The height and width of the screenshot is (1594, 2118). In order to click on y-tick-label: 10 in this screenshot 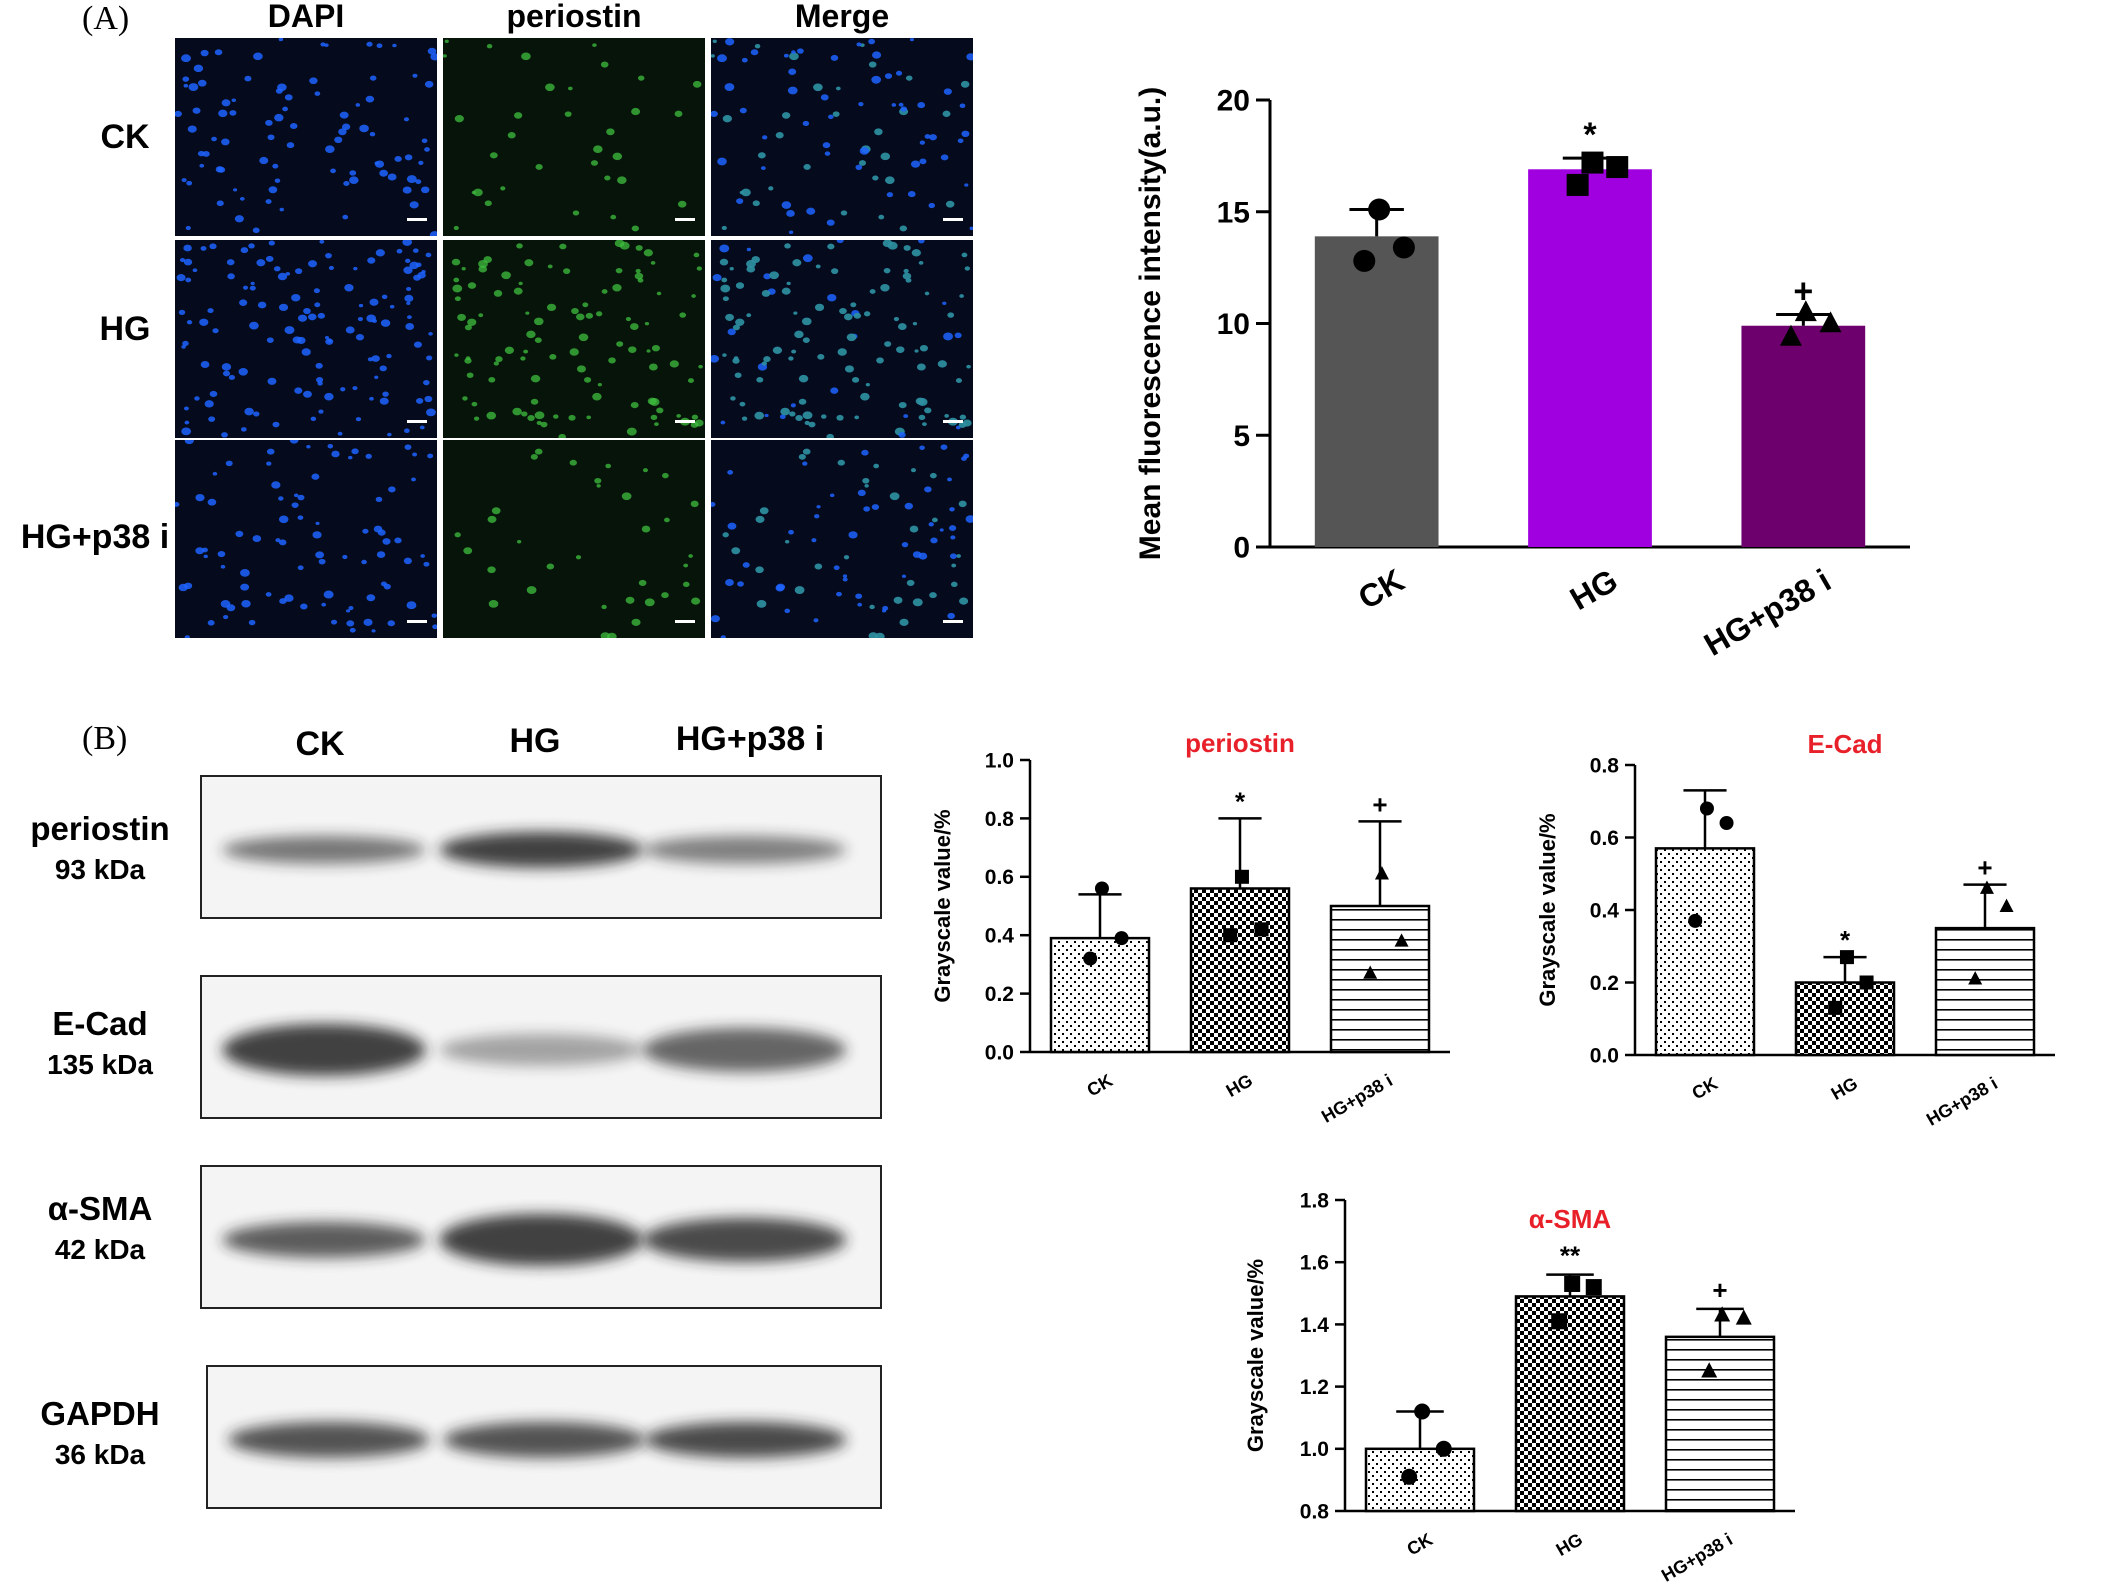, I will do `click(1233, 324)`.